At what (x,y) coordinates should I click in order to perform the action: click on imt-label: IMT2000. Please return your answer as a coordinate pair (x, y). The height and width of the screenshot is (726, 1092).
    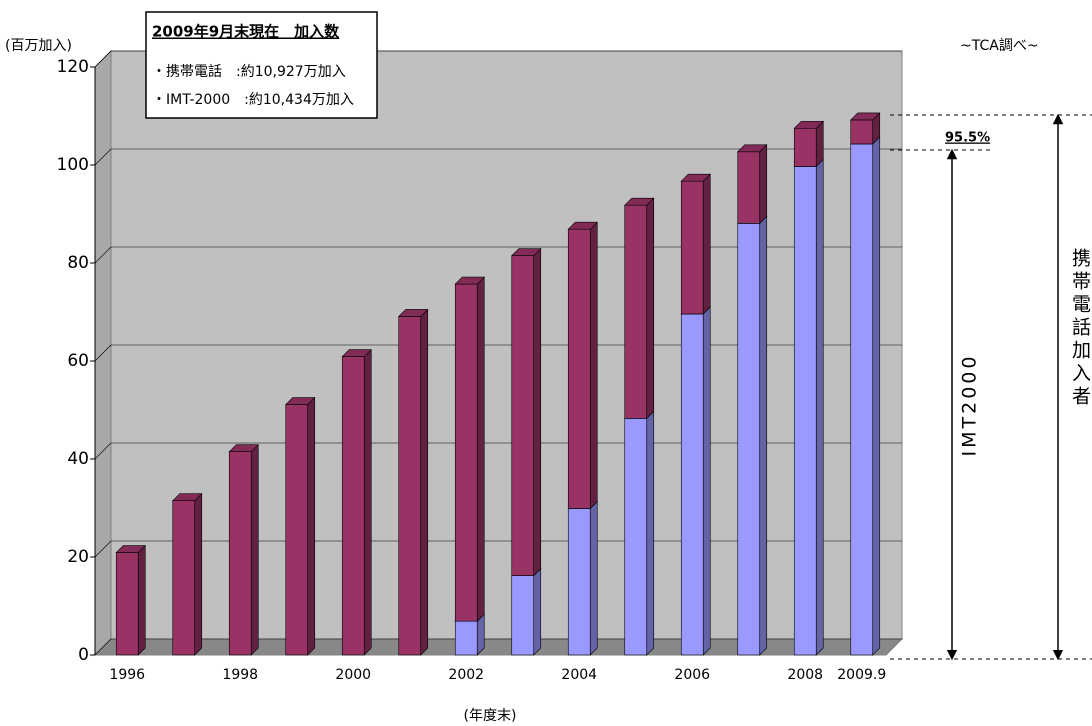
    Looking at the image, I should click on (970, 405).